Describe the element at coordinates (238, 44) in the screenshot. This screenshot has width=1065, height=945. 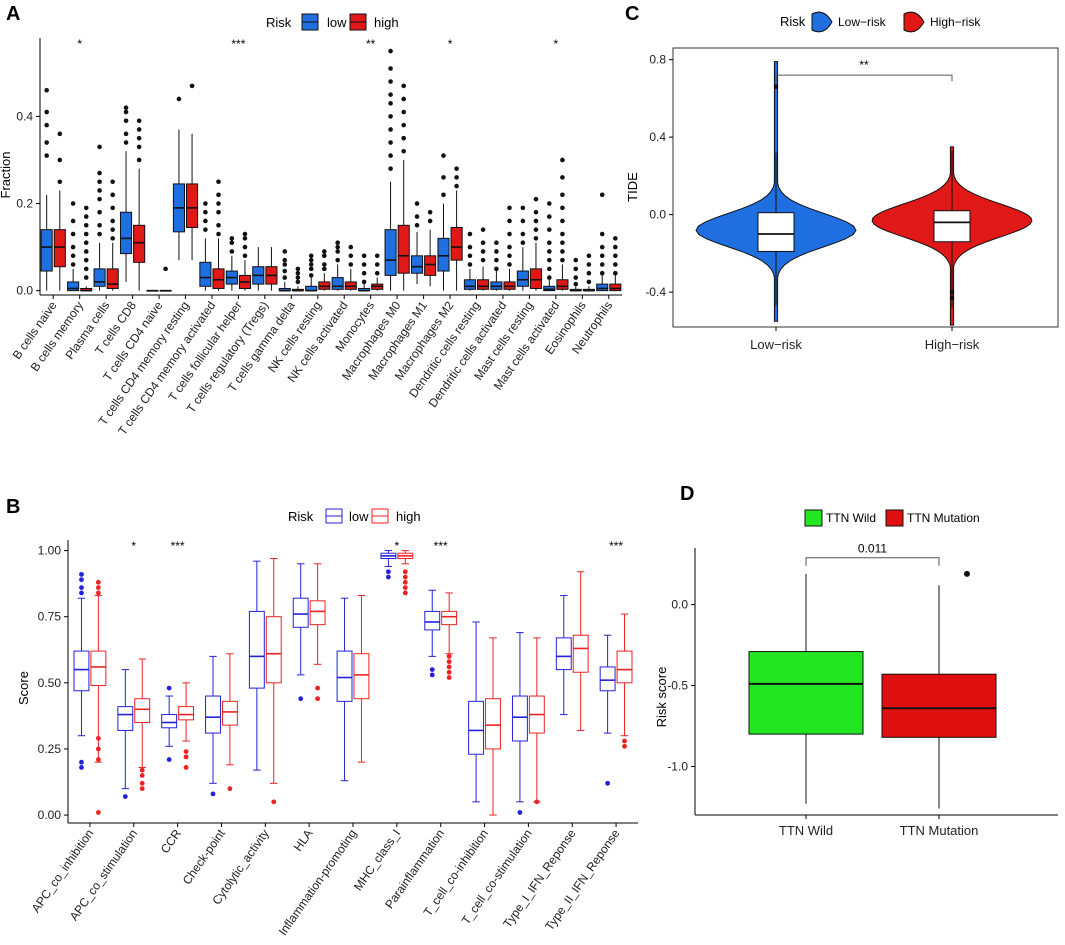
I see `a-significance: ***` at that location.